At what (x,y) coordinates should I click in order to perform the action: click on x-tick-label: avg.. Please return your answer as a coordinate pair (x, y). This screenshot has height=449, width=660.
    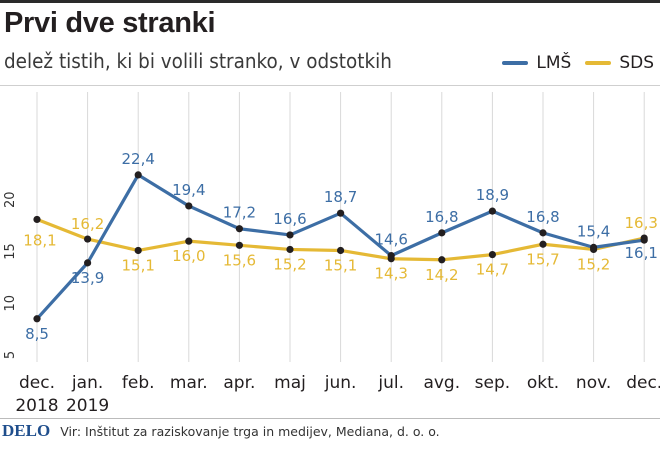
    Looking at the image, I should click on (441, 383).